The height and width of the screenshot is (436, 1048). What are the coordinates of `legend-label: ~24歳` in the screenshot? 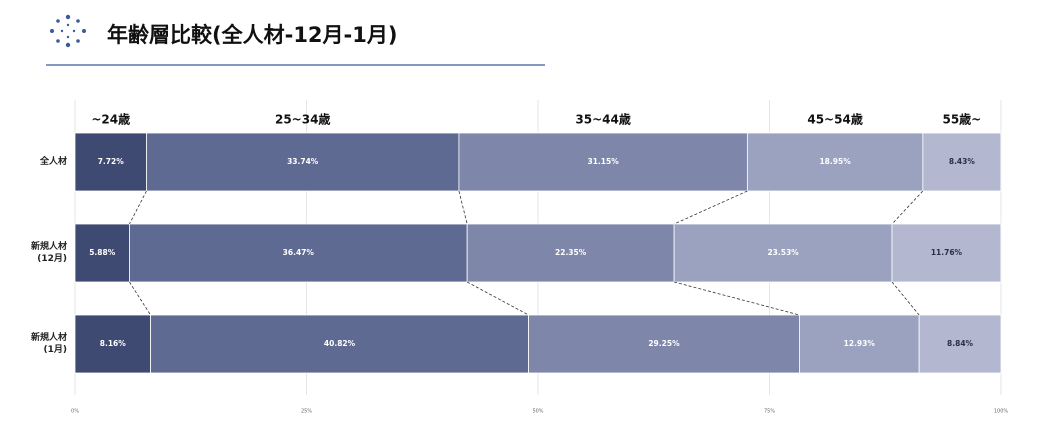 It's located at (110, 119).